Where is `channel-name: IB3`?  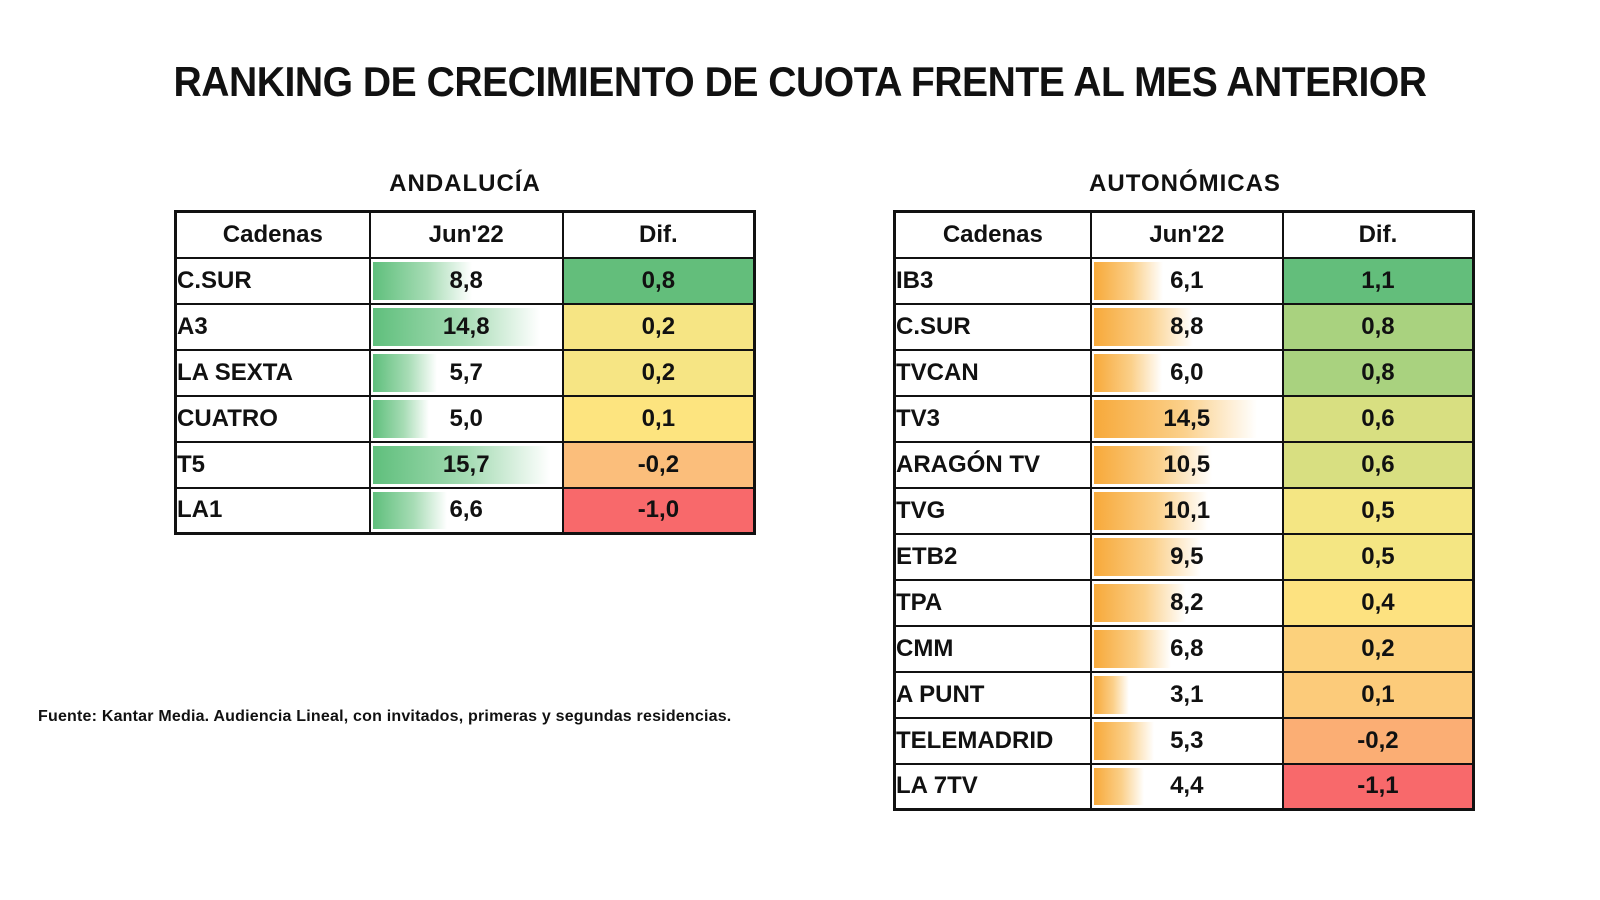
channel-name: IB3 is located at coordinates (992, 280).